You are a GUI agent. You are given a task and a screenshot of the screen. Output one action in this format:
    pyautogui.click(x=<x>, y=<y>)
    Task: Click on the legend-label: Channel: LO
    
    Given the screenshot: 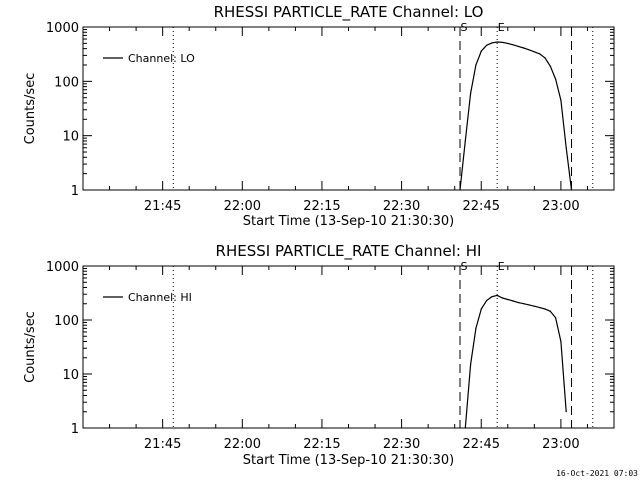 What is the action you would take?
    pyautogui.click(x=161, y=58)
    